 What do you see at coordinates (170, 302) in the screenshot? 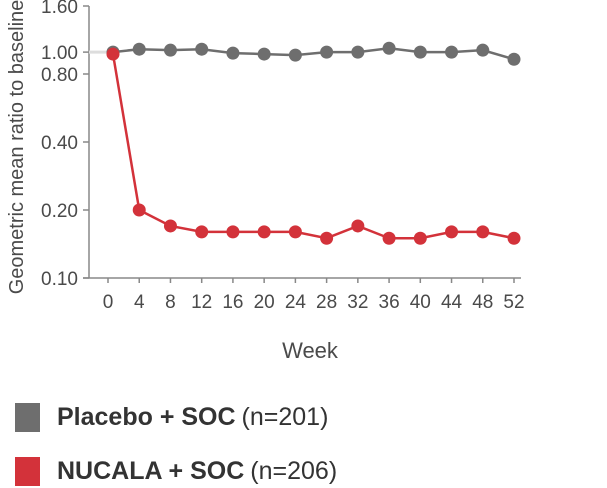
I see `x-tick-label: 8` at bounding box center [170, 302].